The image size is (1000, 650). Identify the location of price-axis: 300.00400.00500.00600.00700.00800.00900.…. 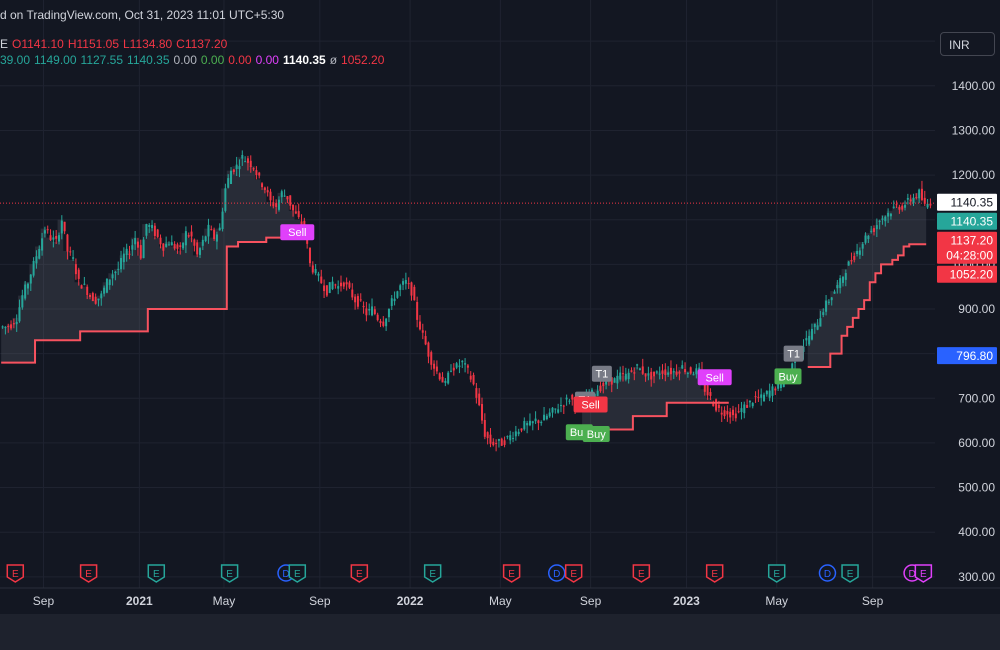
(967, 294).